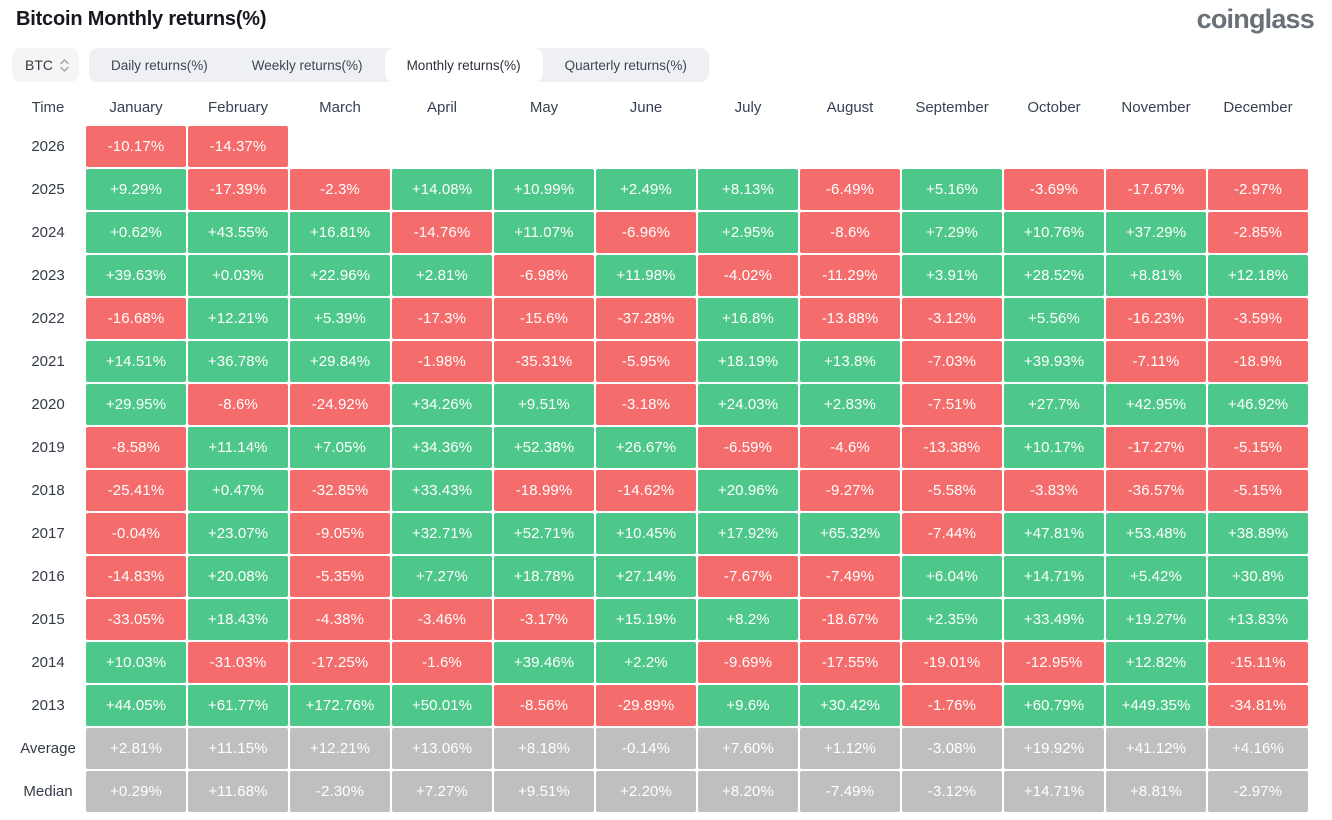  Describe the element at coordinates (238, 232) in the screenshot. I see `return-cell: +43.55%` at that location.